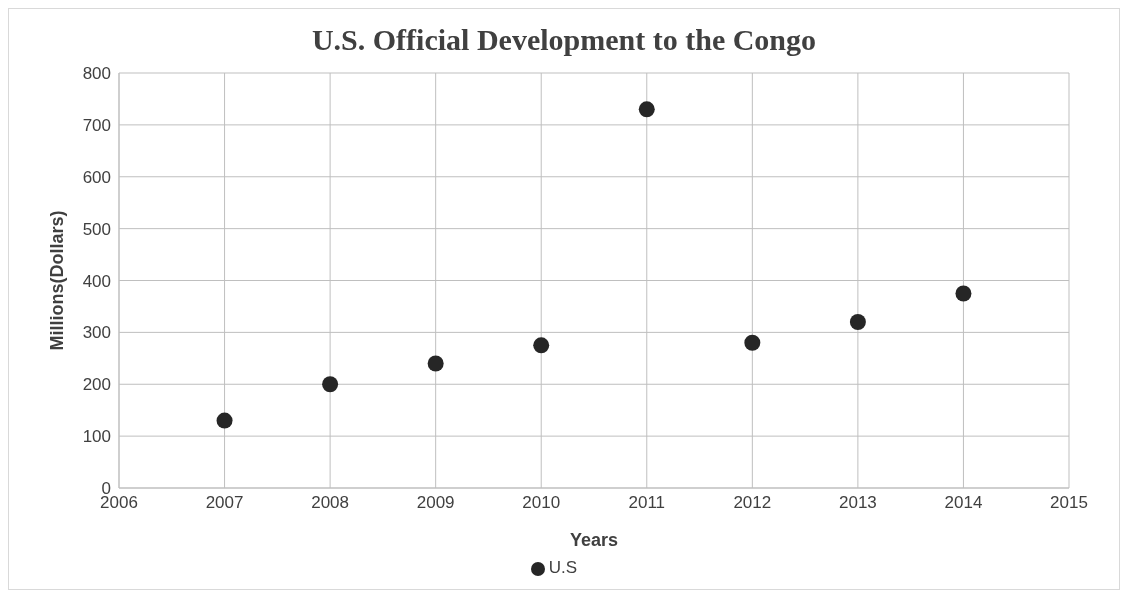  I want to click on x-tick-label: 2013, so click(857, 503).